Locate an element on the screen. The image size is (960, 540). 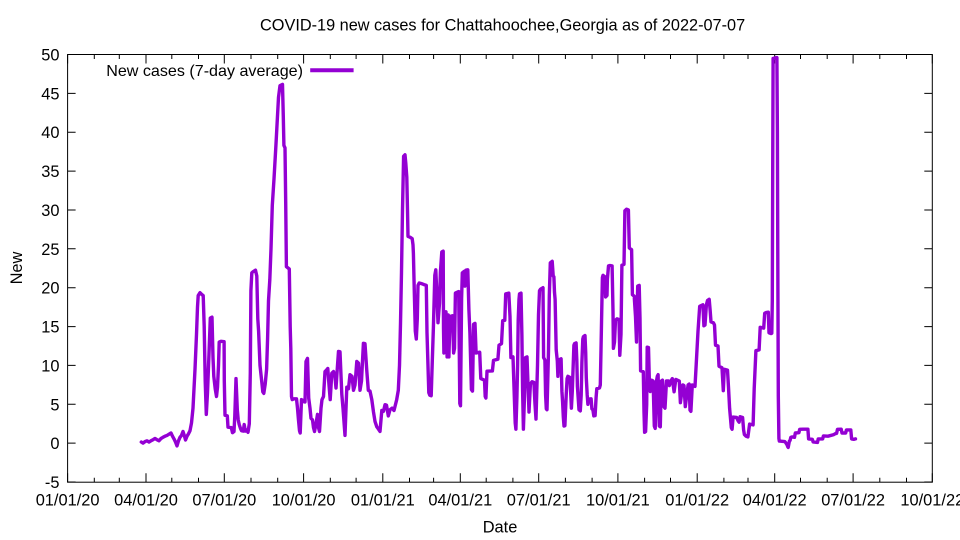
svg-text: -5 is located at coordinates (52, 483).